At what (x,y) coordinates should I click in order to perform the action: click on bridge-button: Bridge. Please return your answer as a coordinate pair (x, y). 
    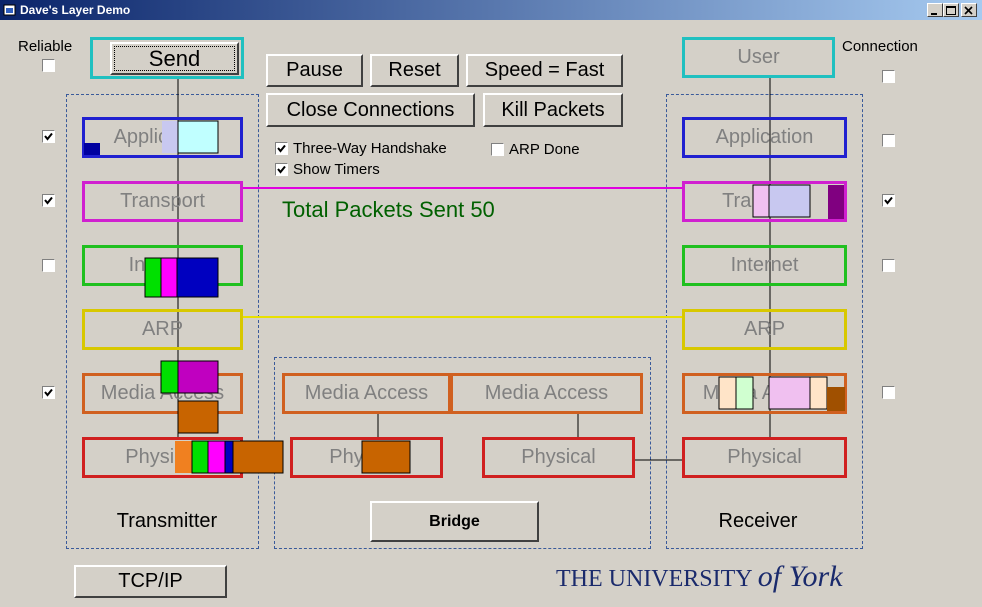
    Looking at the image, I should click on (454, 521).